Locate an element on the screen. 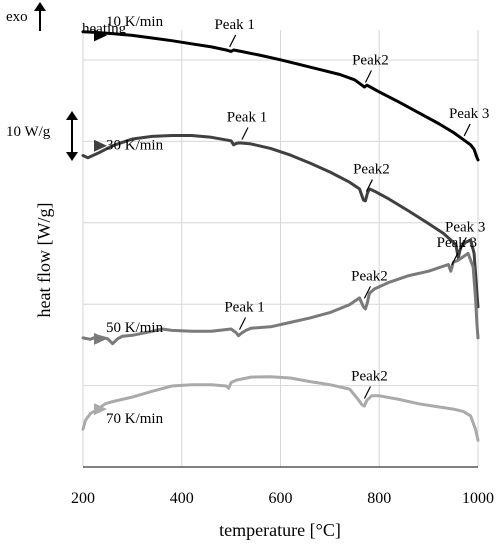  x-tick-labels: 200 400 600 800 1000 is located at coordinates (282, 498).